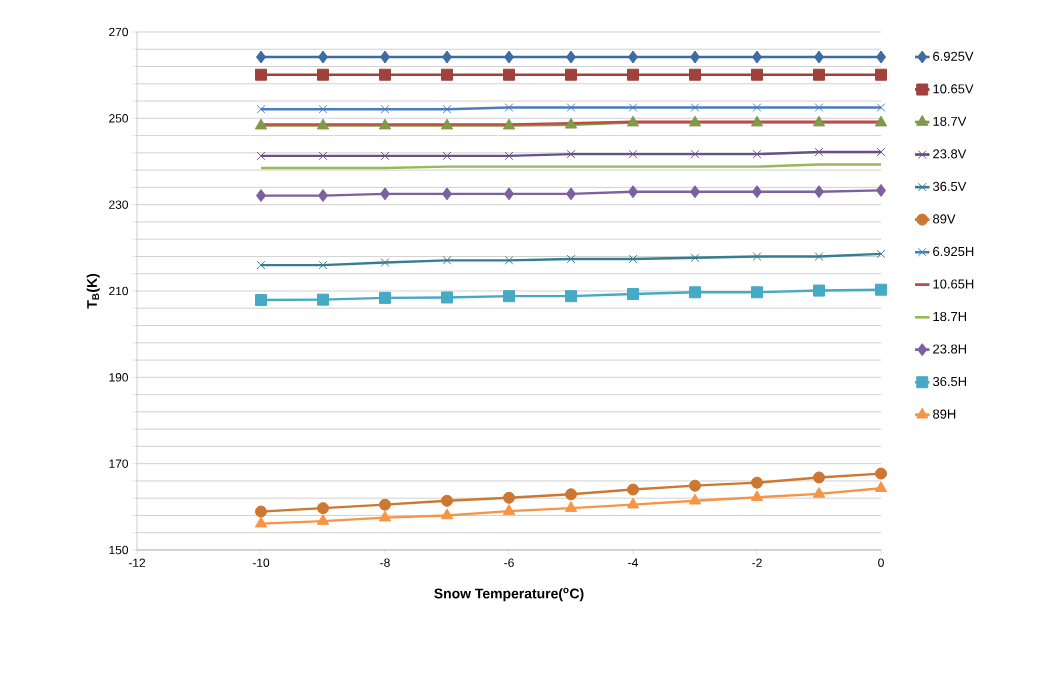 The height and width of the screenshot is (673, 1053). I want to click on x-tick-label: 0, so click(881, 562).